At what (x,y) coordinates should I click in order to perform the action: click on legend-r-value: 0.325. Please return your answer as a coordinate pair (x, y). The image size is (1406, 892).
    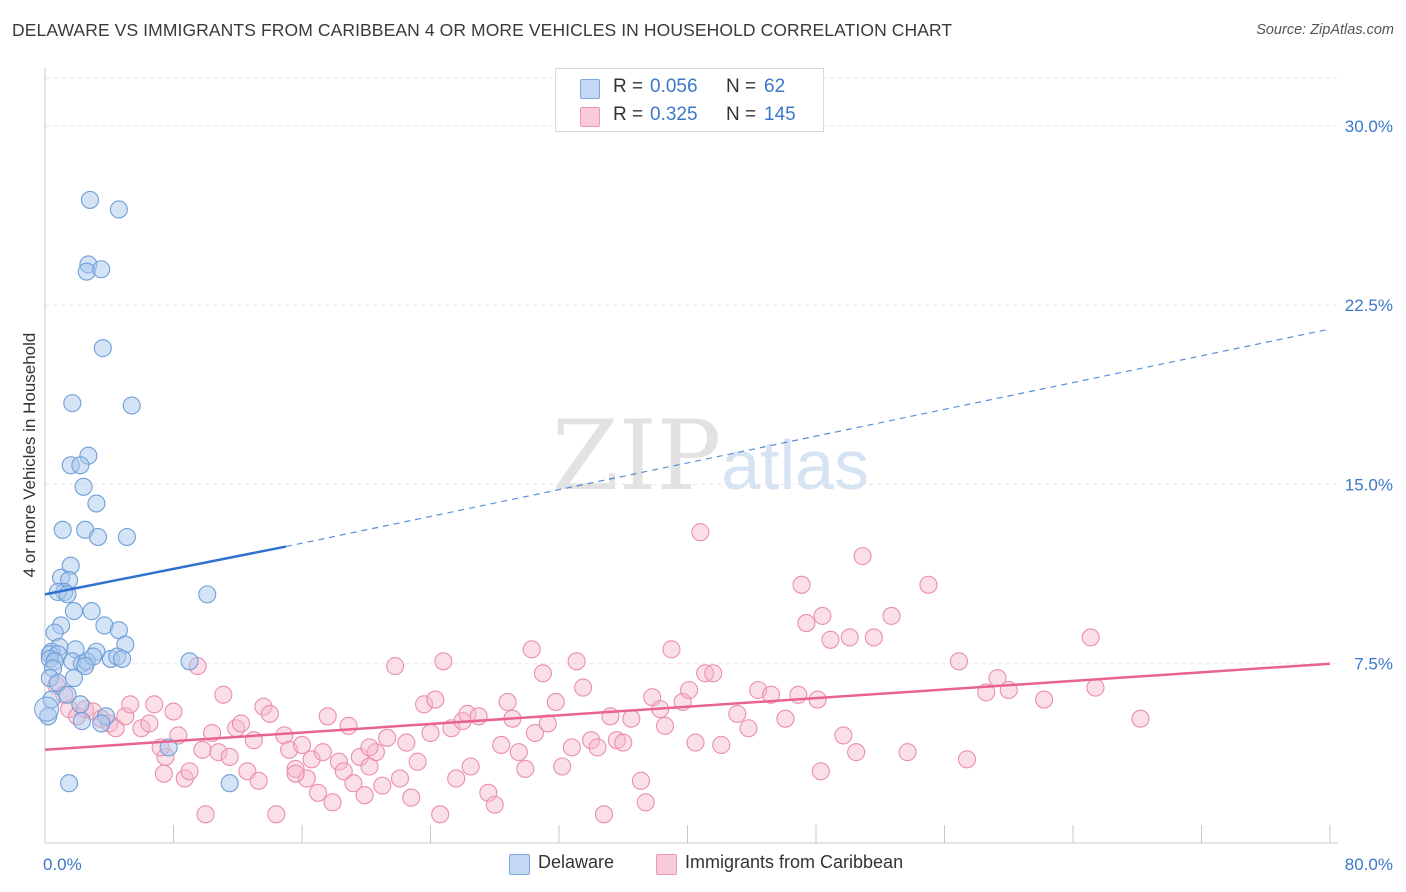
    Looking at the image, I should click on (674, 114).